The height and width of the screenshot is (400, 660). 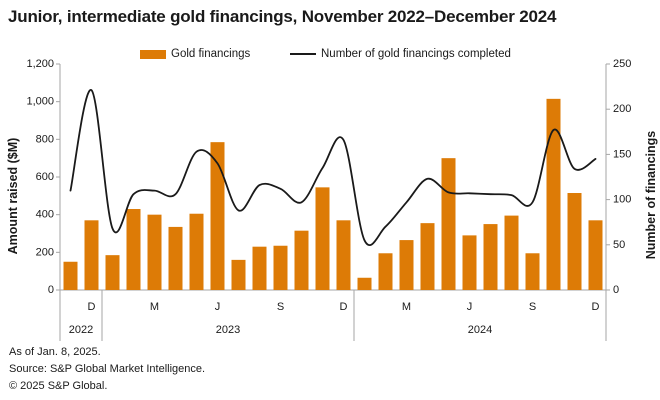 What do you see at coordinates (45, 252) in the screenshot?
I see `left-axis-tick-label: 200` at bounding box center [45, 252].